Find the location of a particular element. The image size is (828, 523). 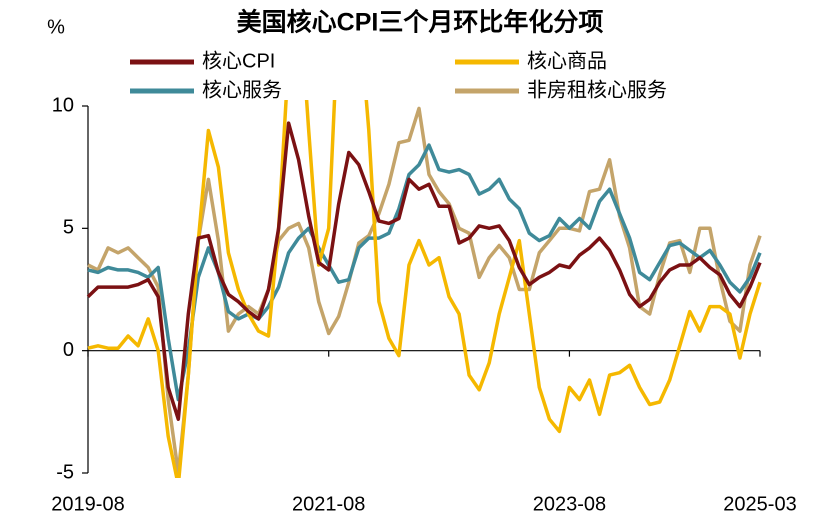

x-tick-label: 2019-08 is located at coordinates (87, 504).